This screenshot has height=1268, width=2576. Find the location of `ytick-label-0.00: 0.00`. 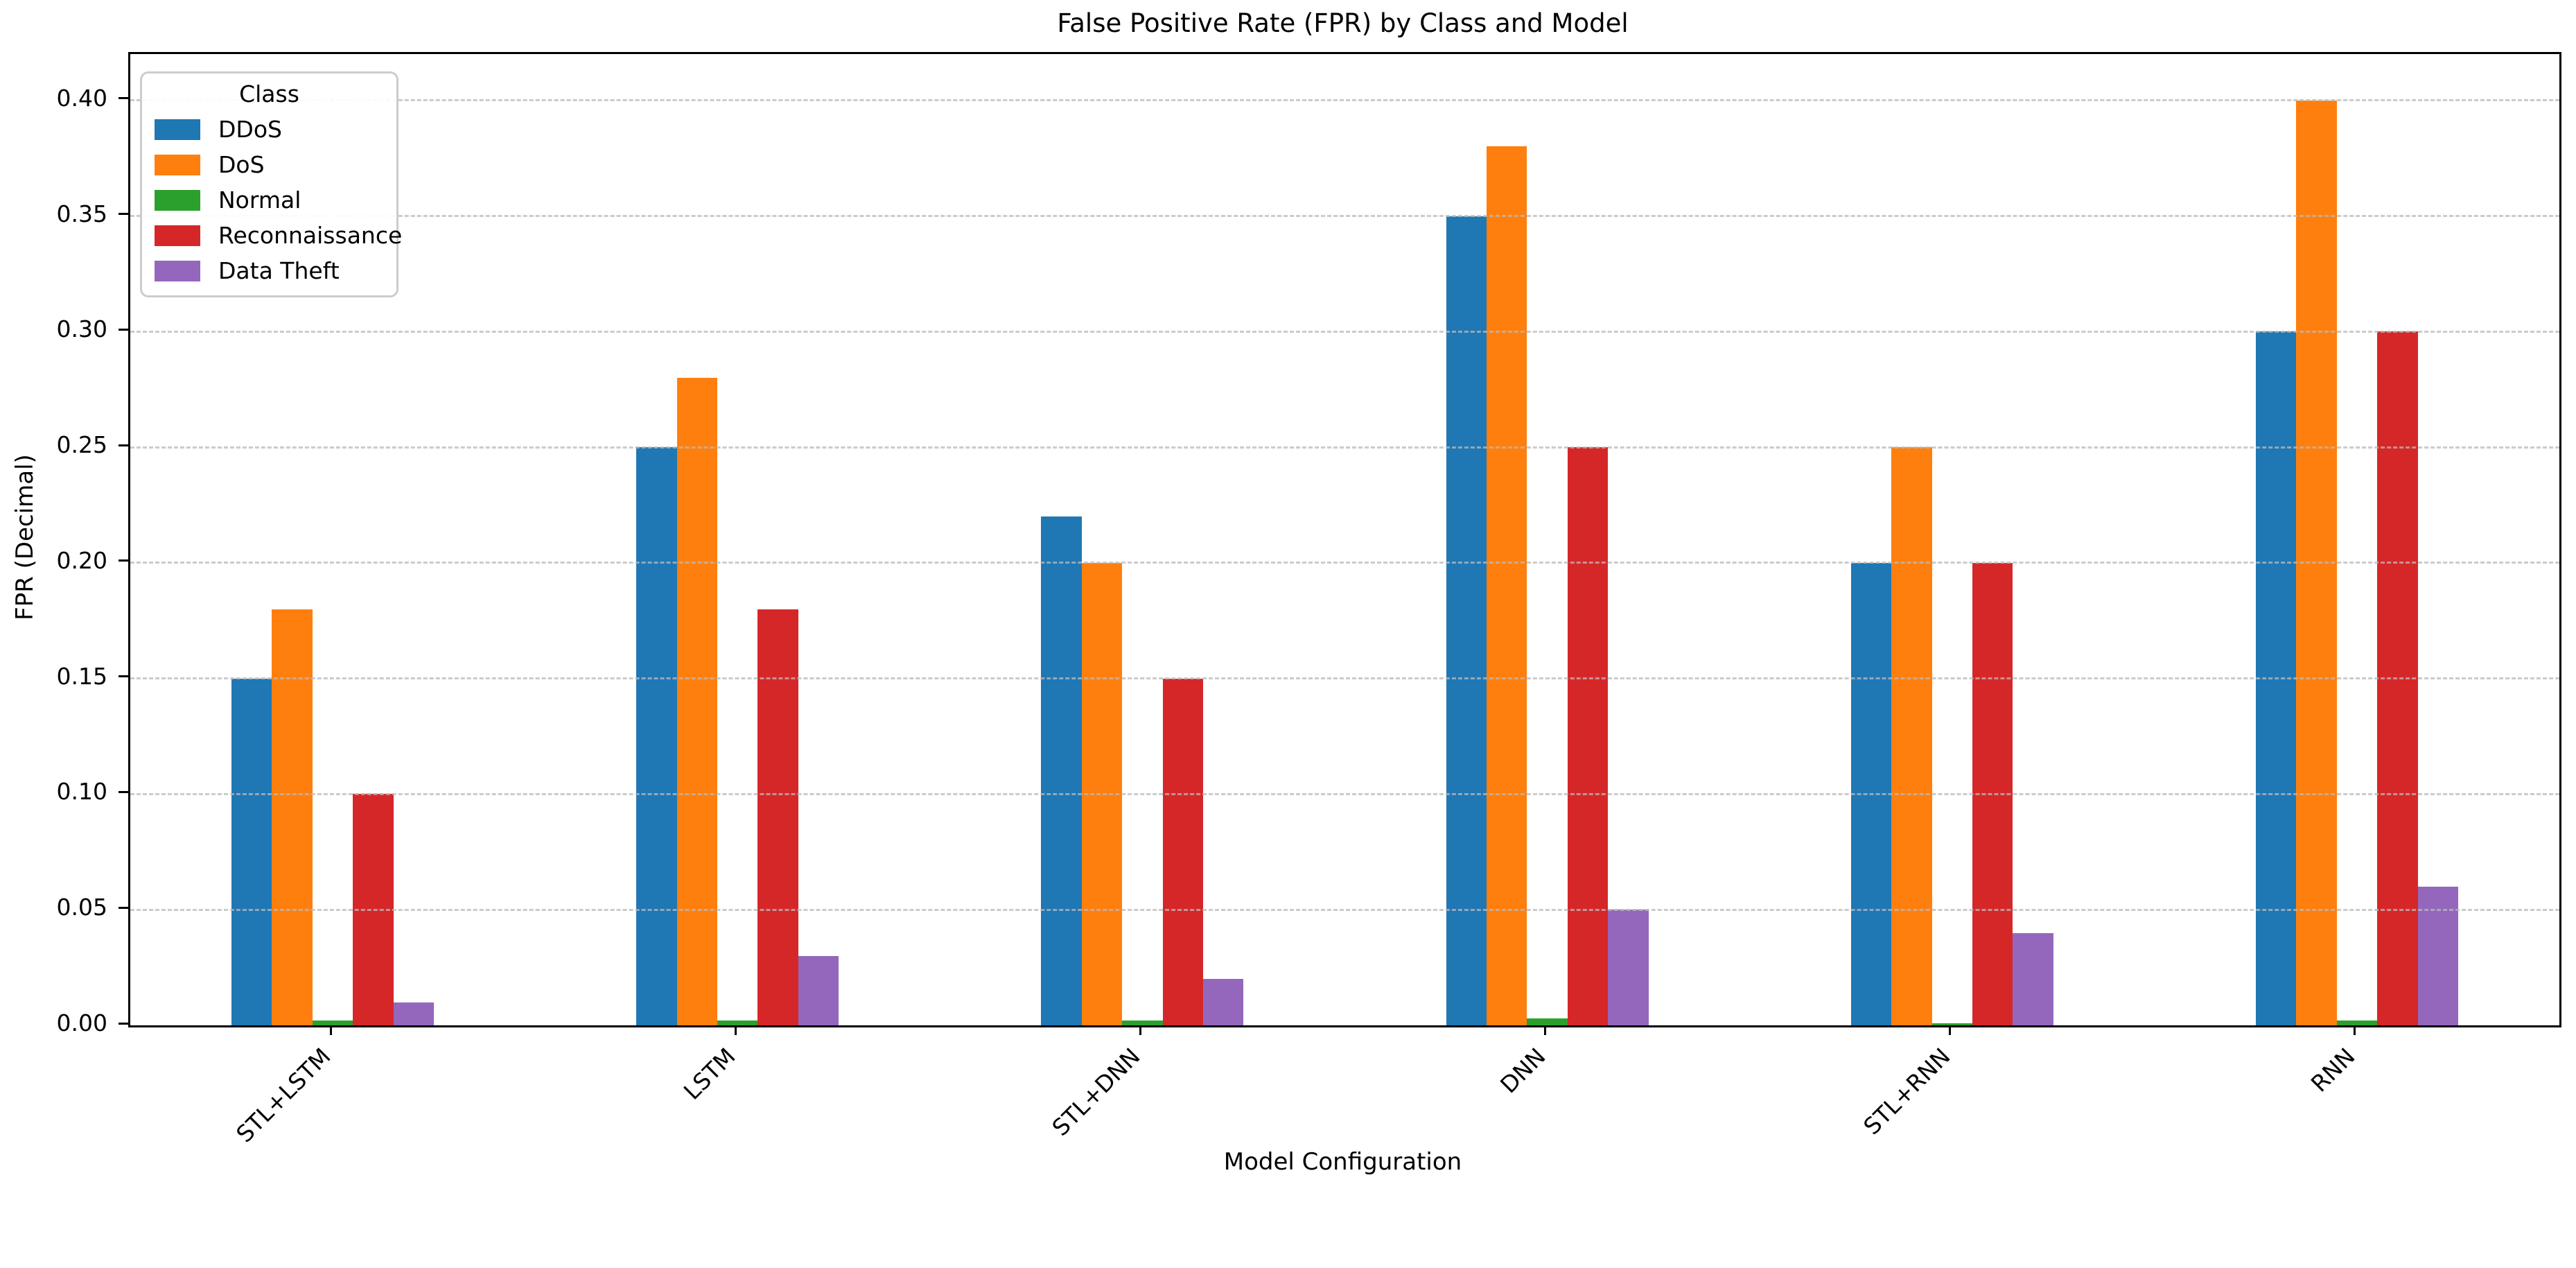

ytick-label-0.00: 0.00 is located at coordinates (81, 1022).